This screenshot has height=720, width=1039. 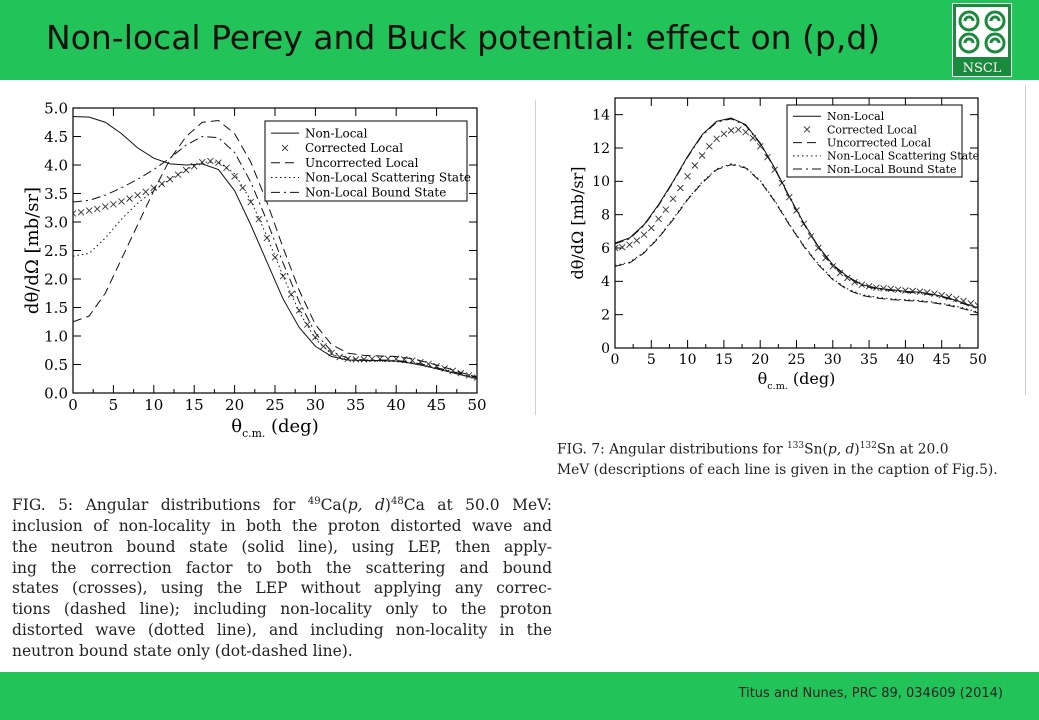 I want to click on y-tick-label: 1.5, so click(x=56, y=308).